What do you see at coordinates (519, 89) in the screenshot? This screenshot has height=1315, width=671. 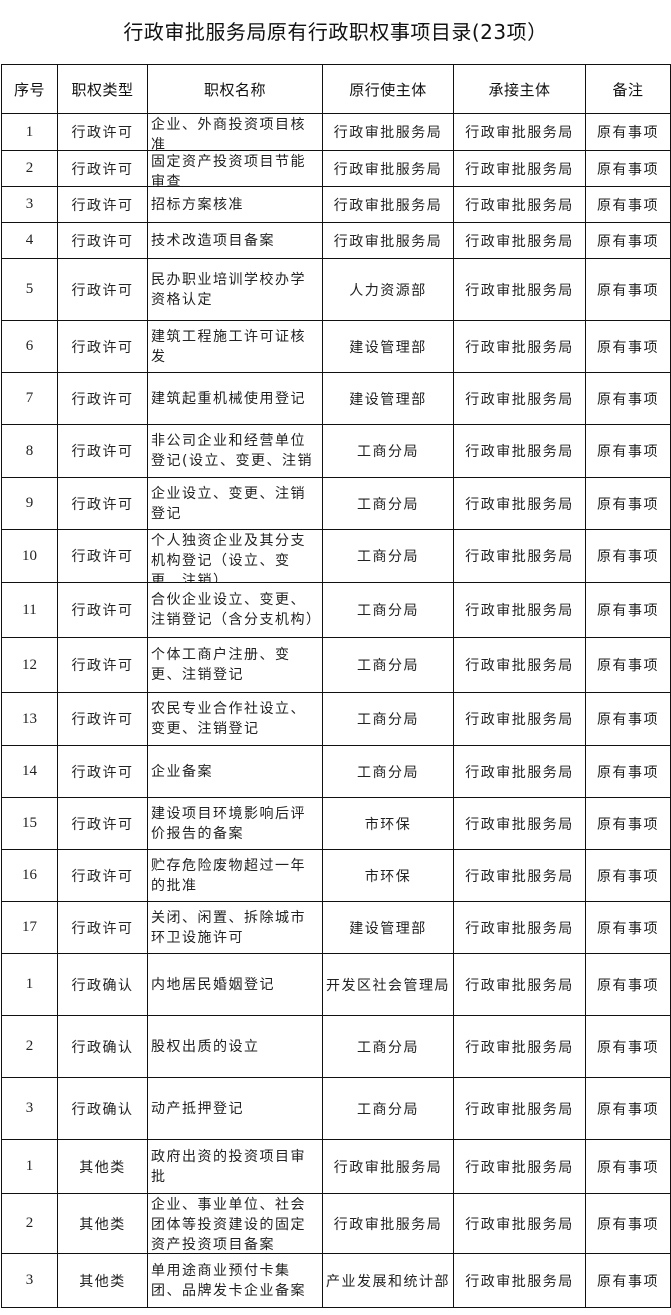 I see `col-header-receiving-body: 承接主体` at bounding box center [519, 89].